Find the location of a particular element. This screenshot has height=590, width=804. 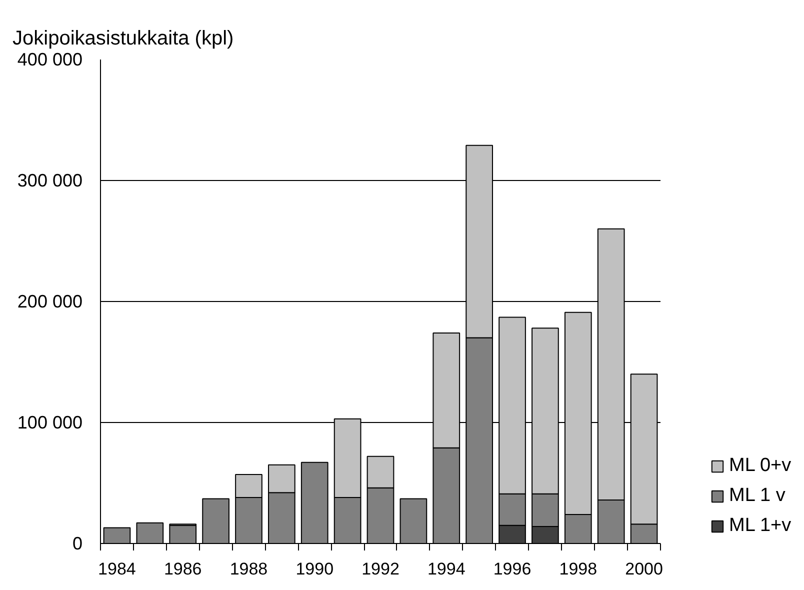

legend-label: ML 1+v is located at coordinates (760, 526).